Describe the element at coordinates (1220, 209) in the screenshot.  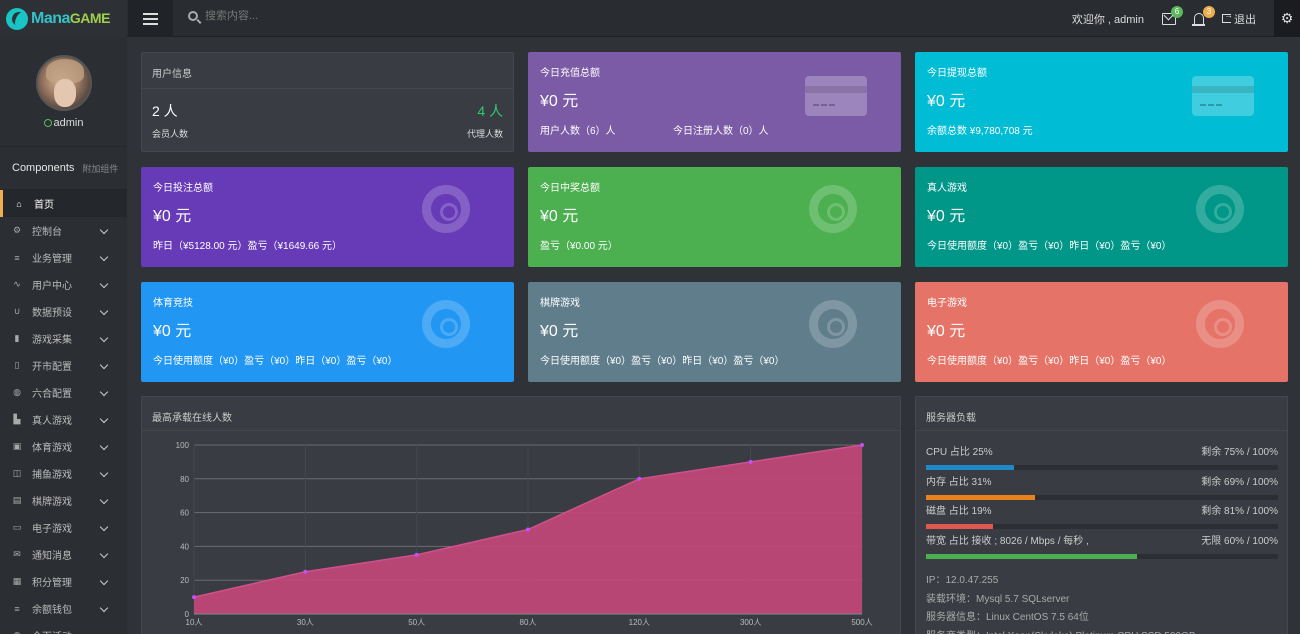
I see `lifebuoy-icon` at that location.